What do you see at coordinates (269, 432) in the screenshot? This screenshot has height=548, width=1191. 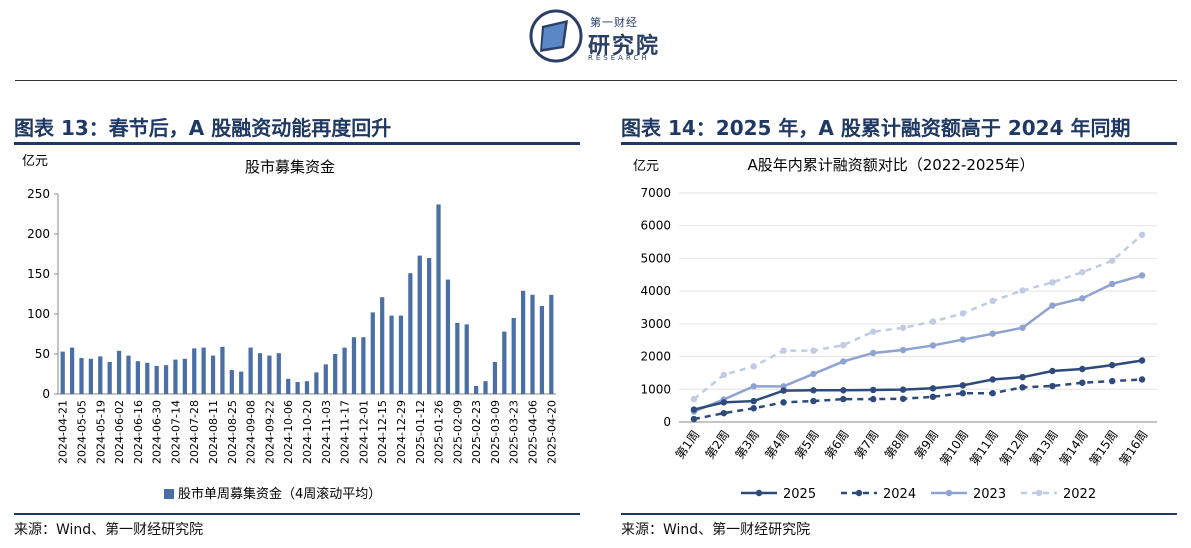 I see `bar-x-tick-label: 2024-09-22` at bounding box center [269, 432].